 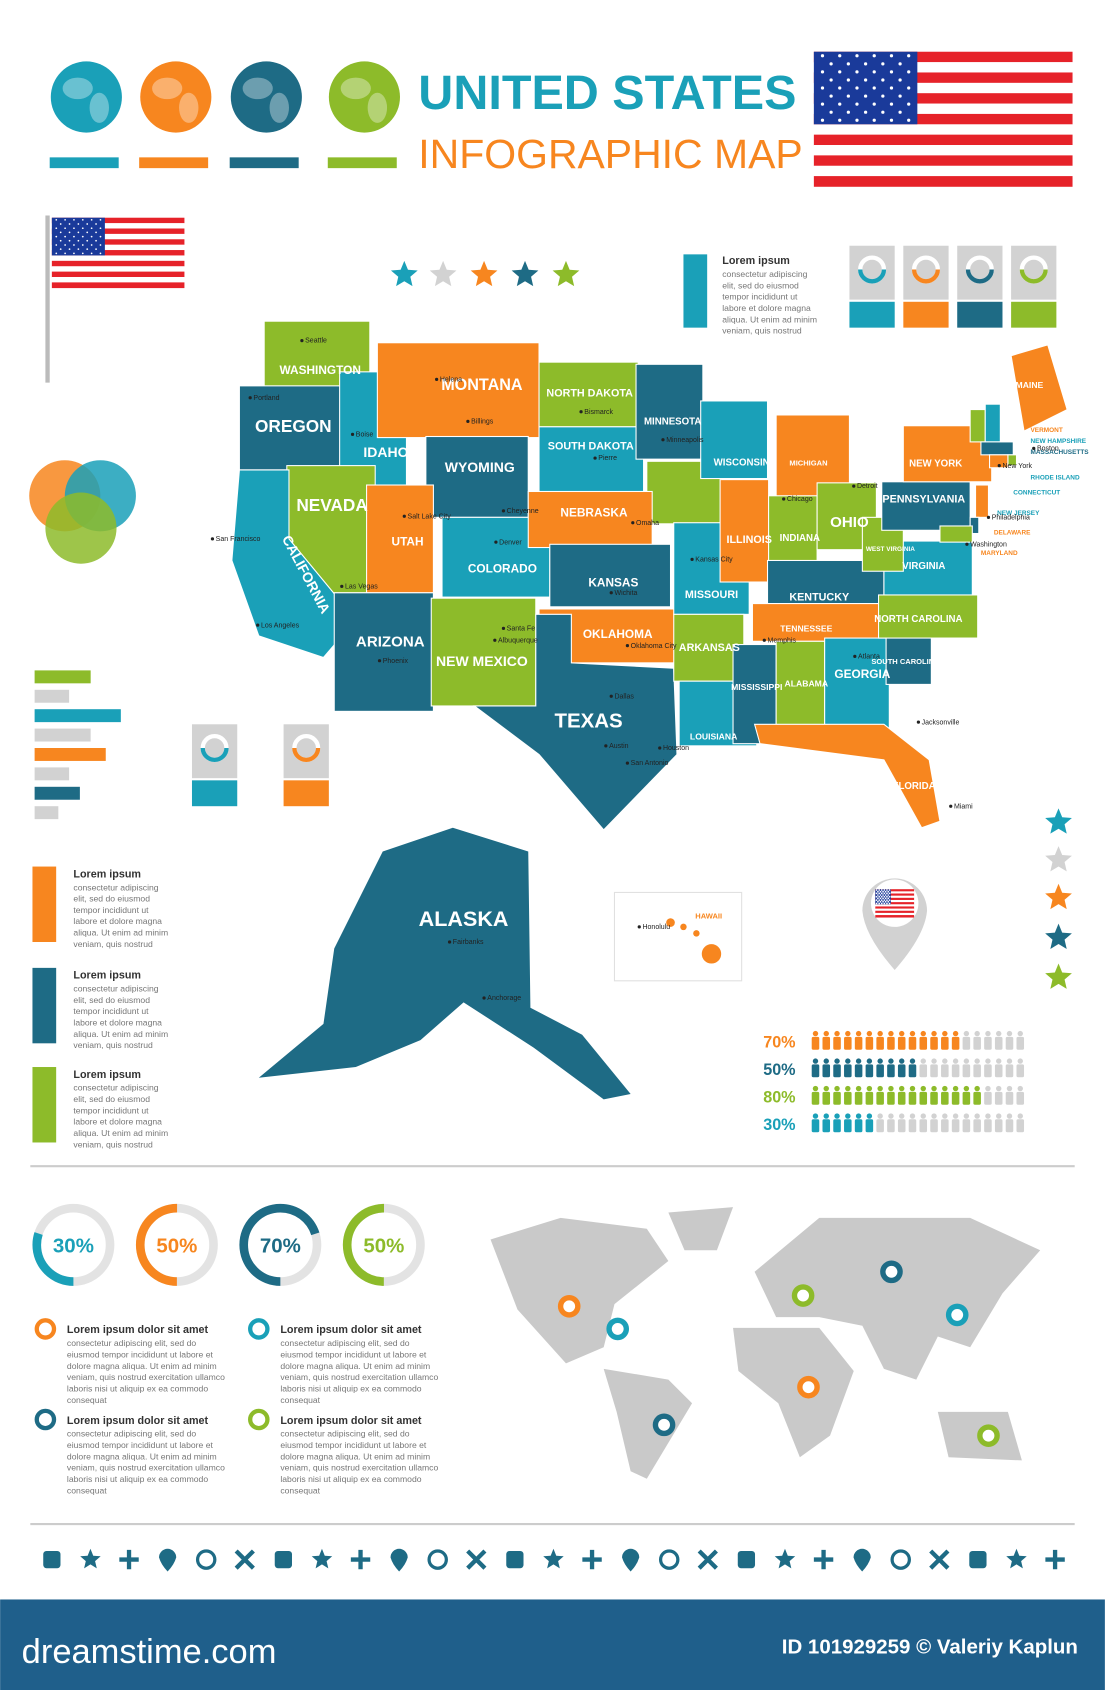 I want to click on note-bar, so click(x=44, y=904).